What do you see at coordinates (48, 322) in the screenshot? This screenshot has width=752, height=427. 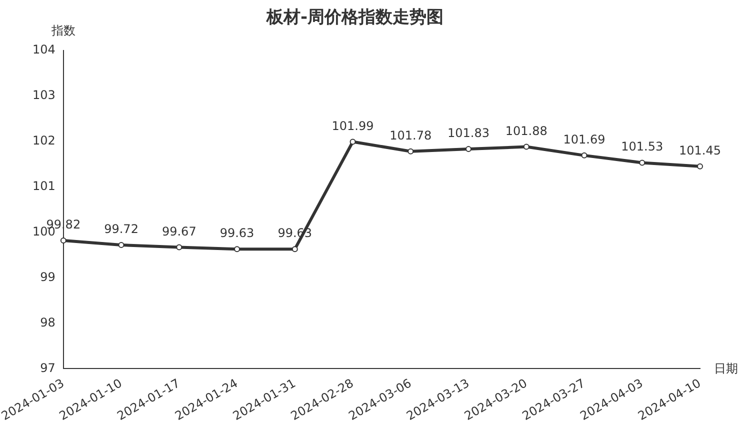 I see `y-tick-label: 98` at bounding box center [48, 322].